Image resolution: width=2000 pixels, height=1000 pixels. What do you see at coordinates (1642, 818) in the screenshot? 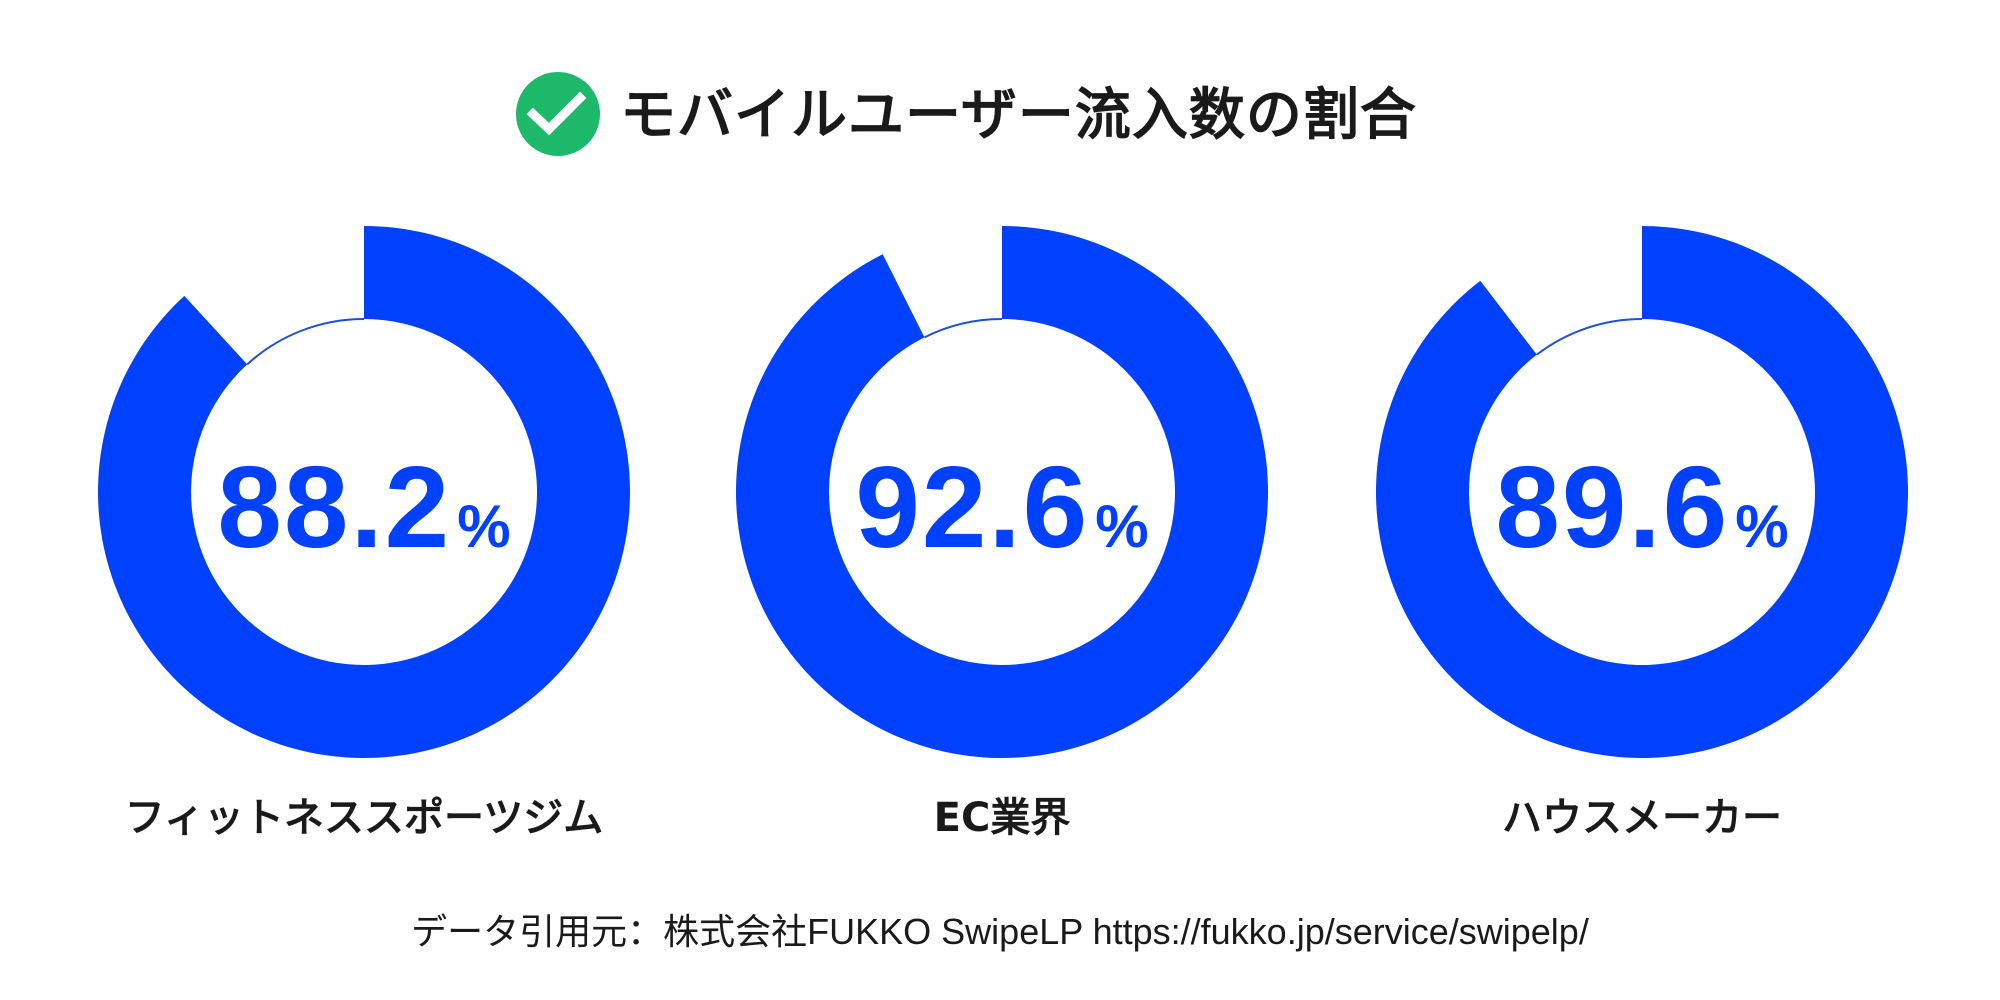
I see `donut-label-house-maker: ハウスメーカー` at bounding box center [1642, 818].